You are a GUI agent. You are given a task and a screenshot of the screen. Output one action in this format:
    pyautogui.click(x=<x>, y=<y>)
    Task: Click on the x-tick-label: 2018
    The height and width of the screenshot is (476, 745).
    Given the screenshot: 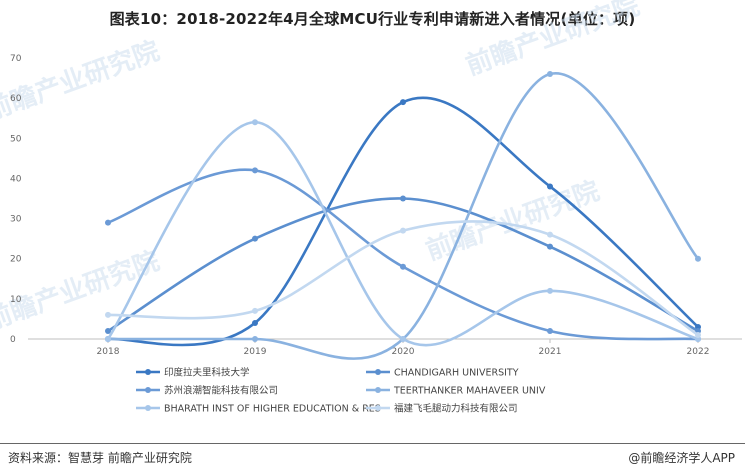 What is the action you would take?
    pyautogui.click(x=108, y=352)
    